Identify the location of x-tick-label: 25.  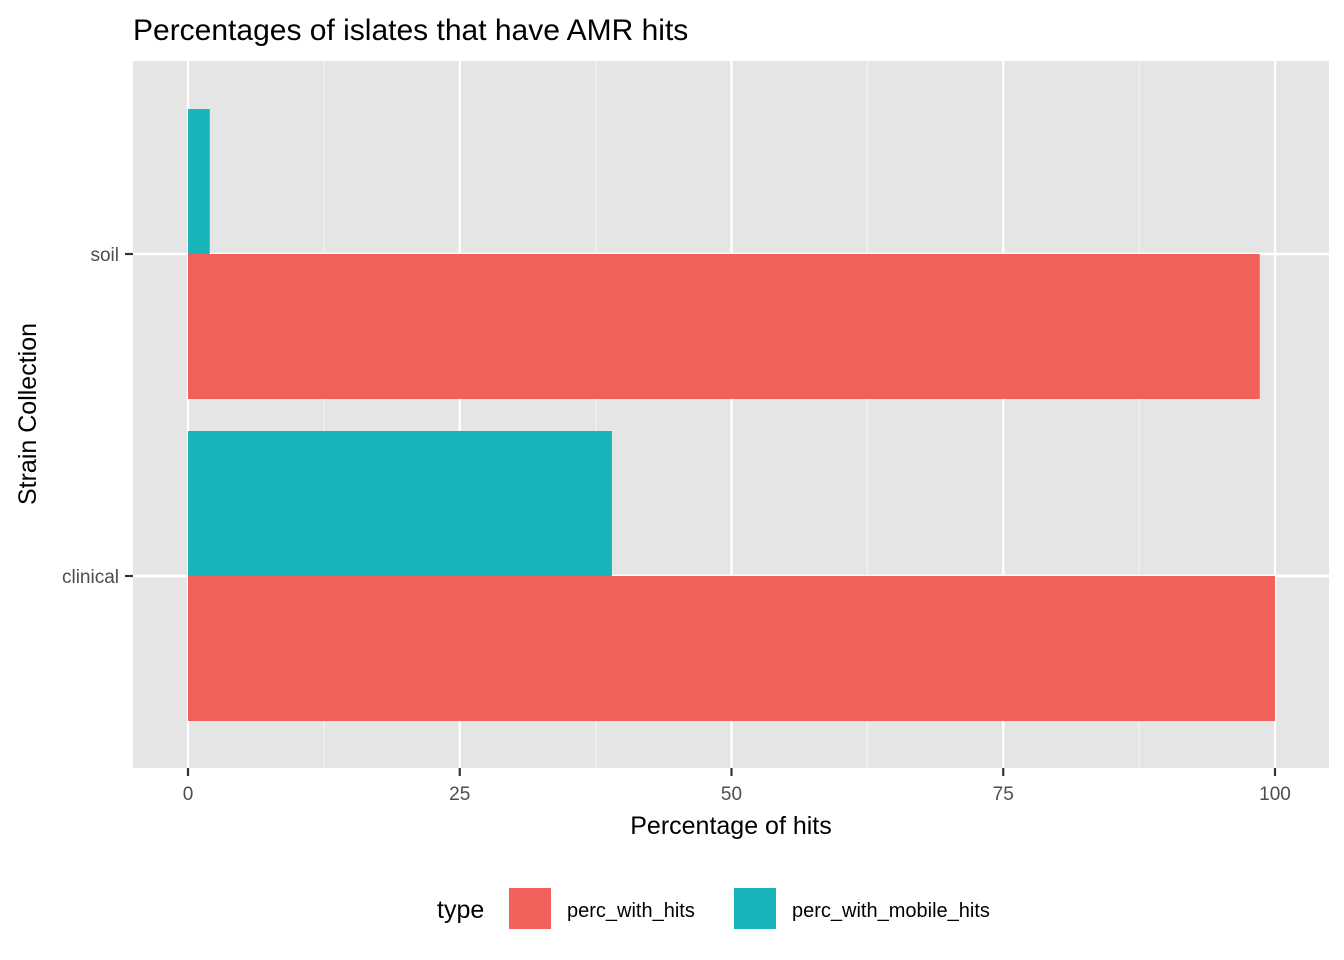
(459, 794).